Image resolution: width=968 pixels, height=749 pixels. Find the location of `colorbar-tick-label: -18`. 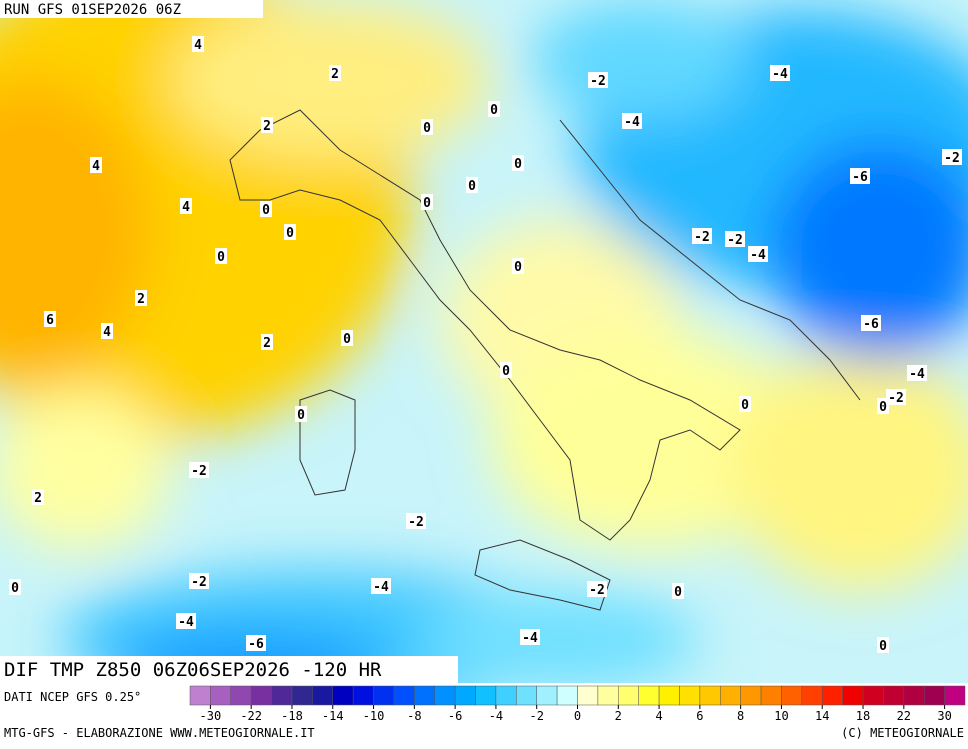

colorbar-tick-label: -18 is located at coordinates (292, 716).